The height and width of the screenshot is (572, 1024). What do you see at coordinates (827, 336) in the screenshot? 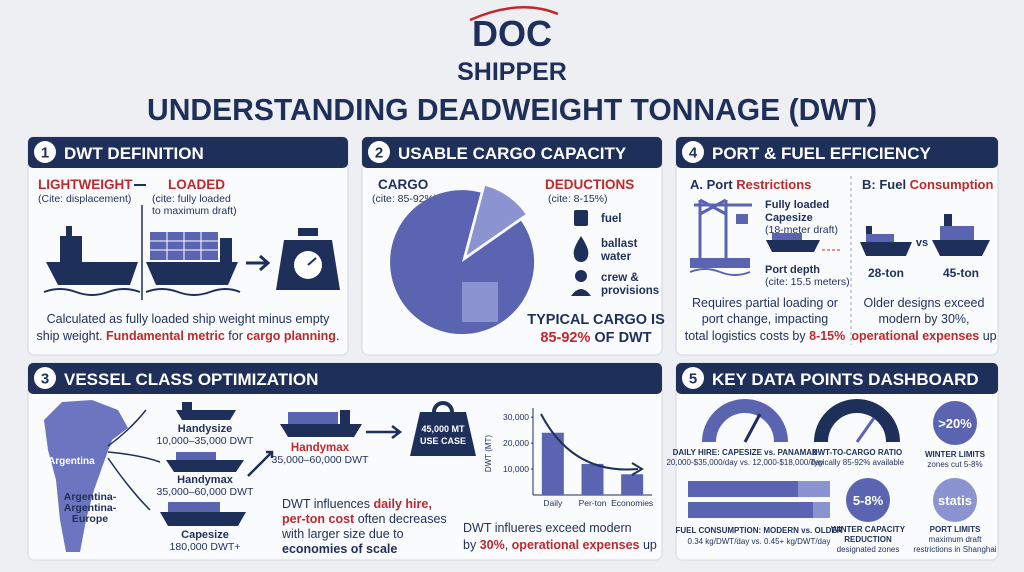
I see `text-highlight: 8-15%` at bounding box center [827, 336].